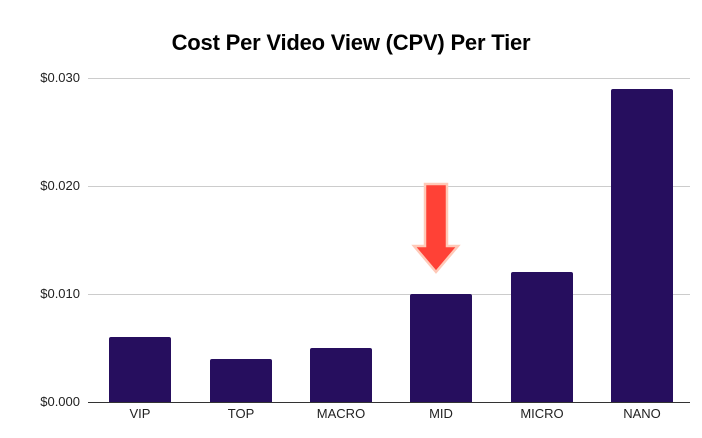  Describe the element at coordinates (389, 402) in the screenshot. I see `x-axis-baseline` at that location.